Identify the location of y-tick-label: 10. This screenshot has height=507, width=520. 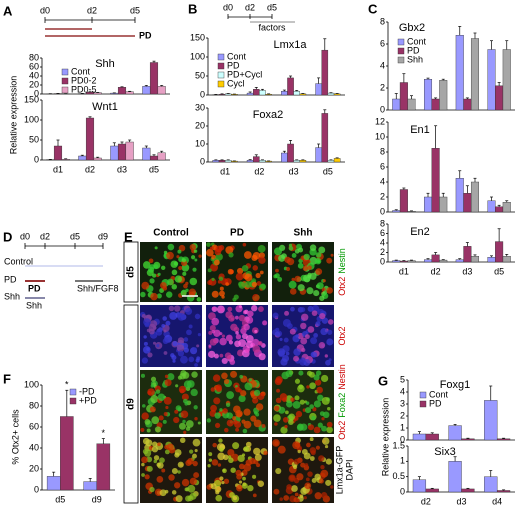
(380, 136).